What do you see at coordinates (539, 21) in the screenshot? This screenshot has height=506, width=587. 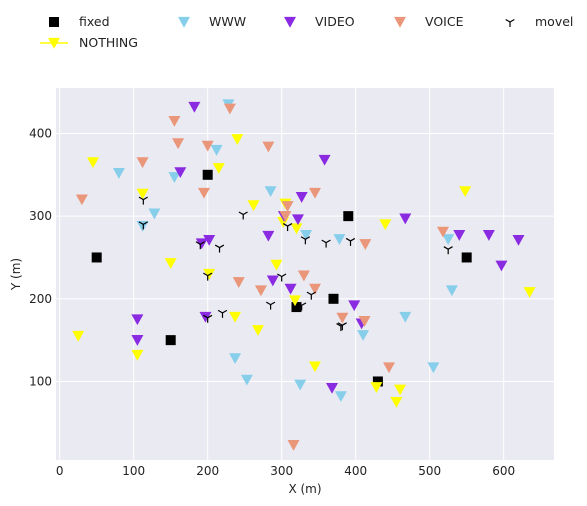 I see `legend-entry-movel: movel` at bounding box center [539, 21].